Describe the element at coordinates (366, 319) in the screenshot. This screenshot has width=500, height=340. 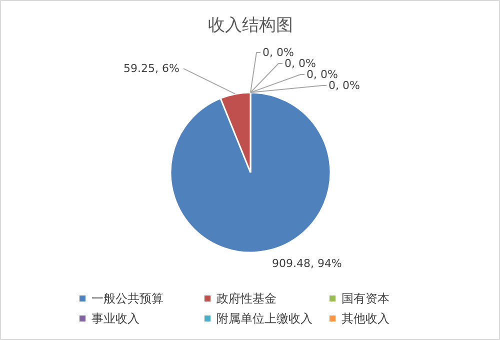
I see `legend-label: 其他收入` at that location.